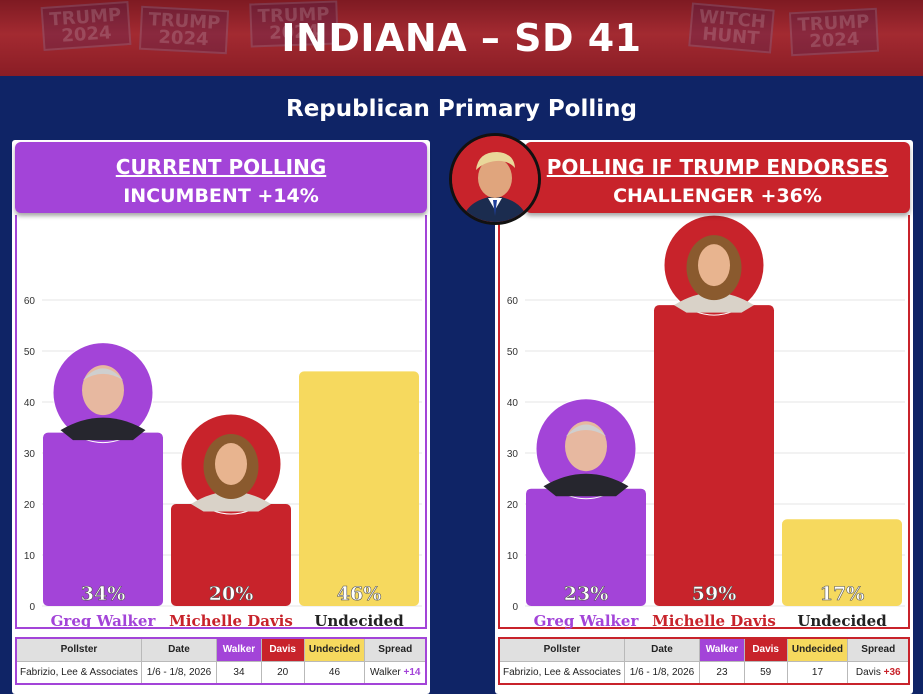 Image resolution: width=923 pixels, height=694 pixels. I want to click on header-margin: INCUMBENT +14%, so click(221, 196).